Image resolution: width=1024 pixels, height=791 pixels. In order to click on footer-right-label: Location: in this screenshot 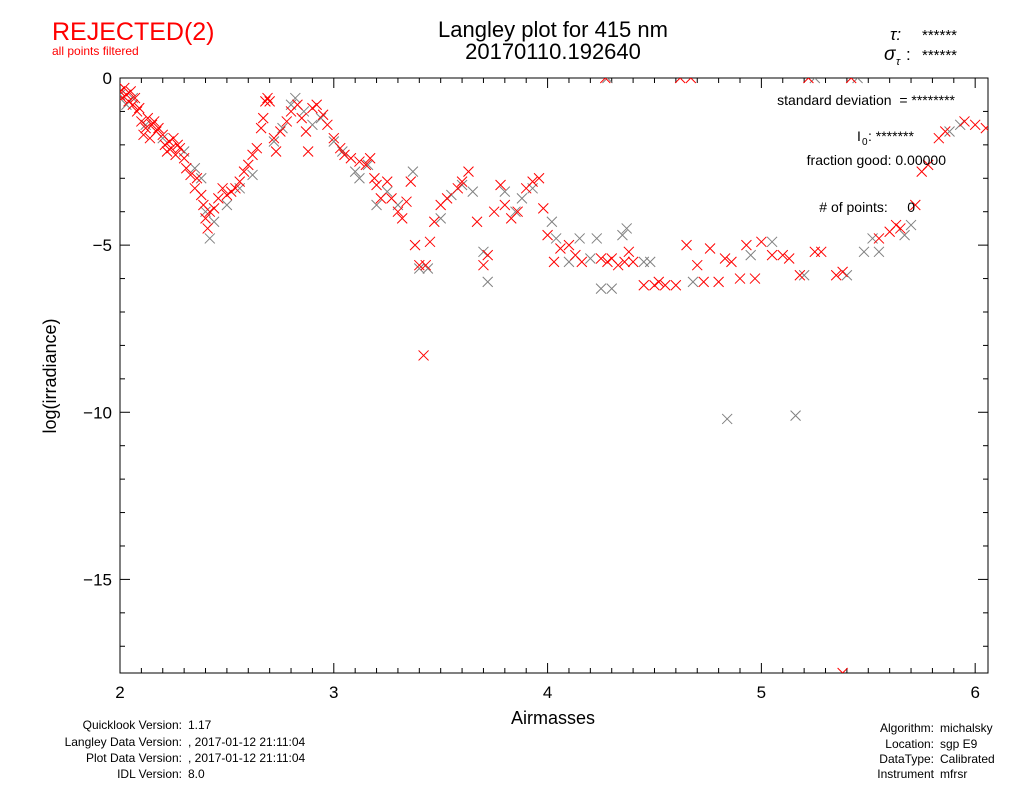, I will do `click(909, 744)`.